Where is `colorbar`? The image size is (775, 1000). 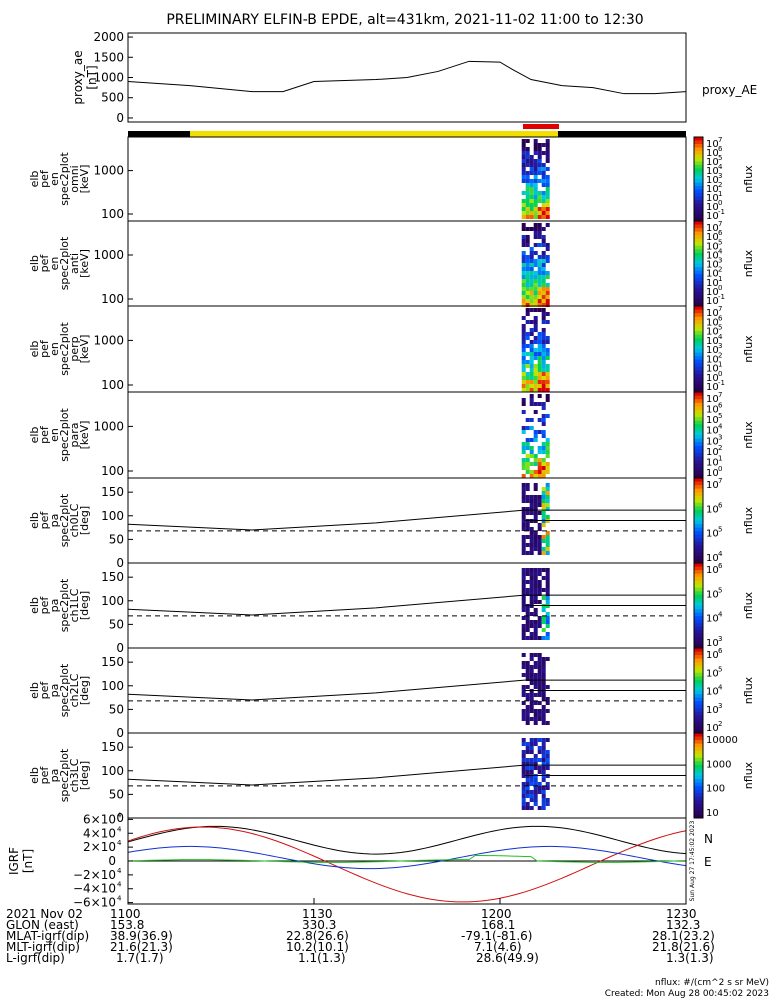 colorbar is located at coordinates (698, 775).